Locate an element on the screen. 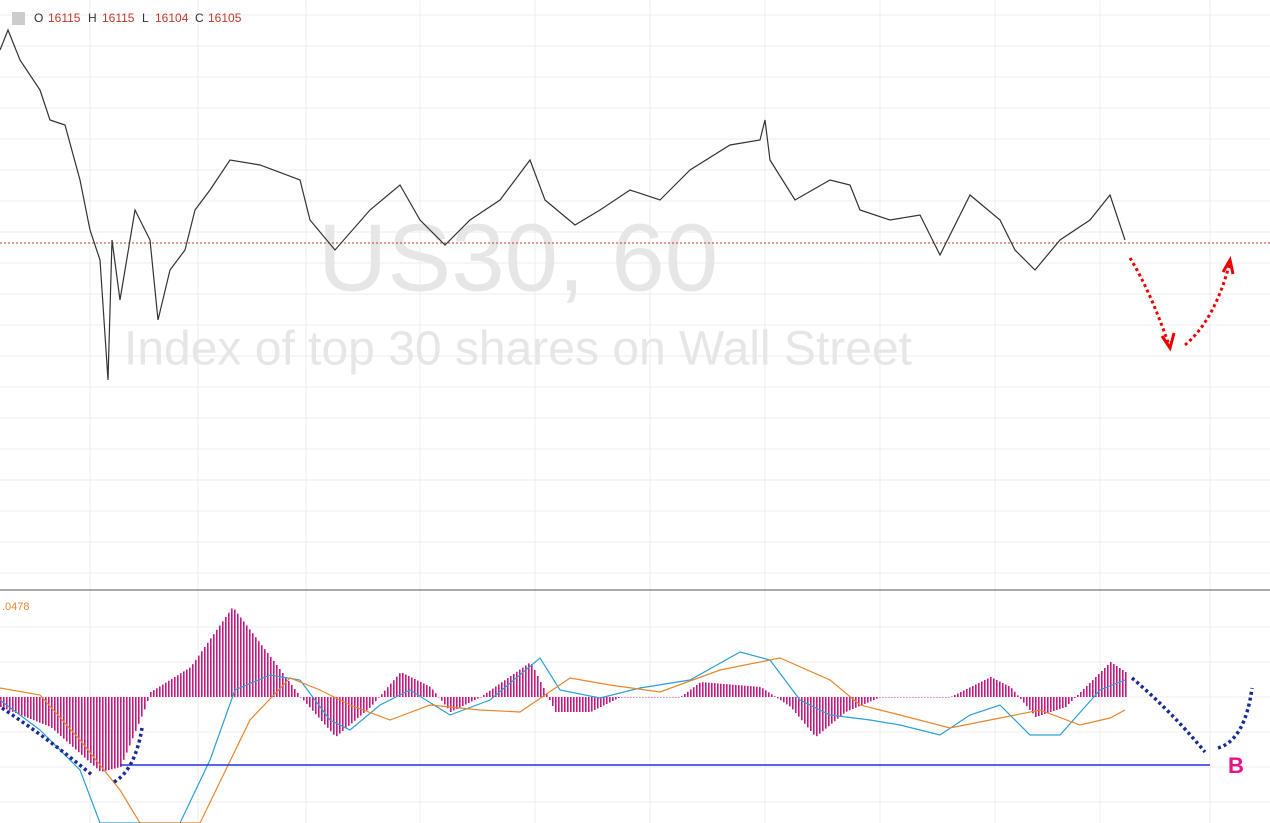 Image resolution: width=1270 pixels, height=823 pixels. arrow-head is located at coordinates (1228, 265).